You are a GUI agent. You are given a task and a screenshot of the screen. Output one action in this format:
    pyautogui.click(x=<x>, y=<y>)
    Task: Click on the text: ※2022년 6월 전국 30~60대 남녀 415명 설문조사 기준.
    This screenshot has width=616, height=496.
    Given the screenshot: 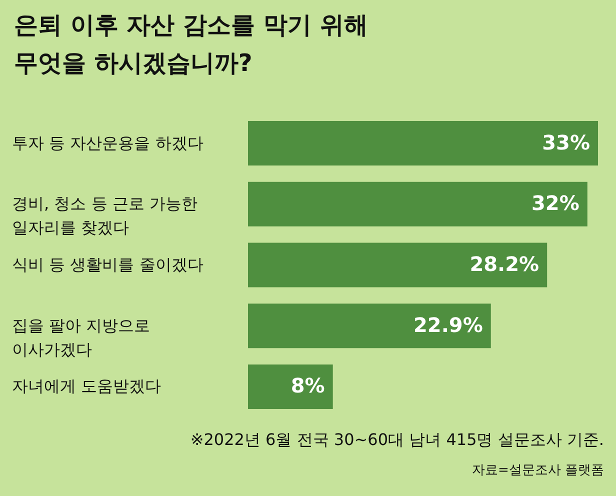 What is the action you would take?
    pyautogui.click(x=397, y=439)
    